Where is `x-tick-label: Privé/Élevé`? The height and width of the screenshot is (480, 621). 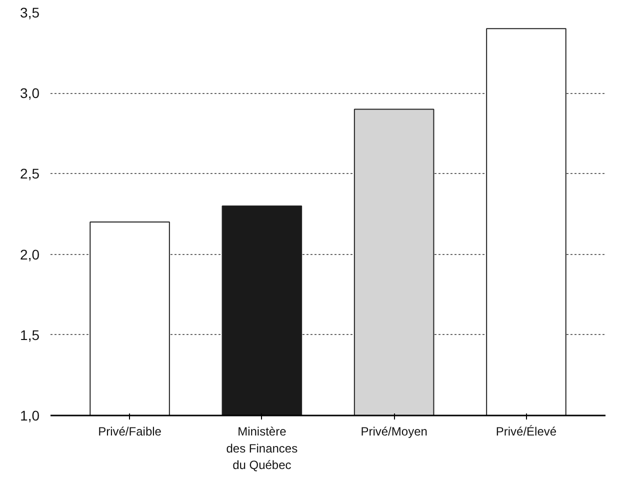
x-tick-label: Privé/Élevé is located at coordinates (526, 431).